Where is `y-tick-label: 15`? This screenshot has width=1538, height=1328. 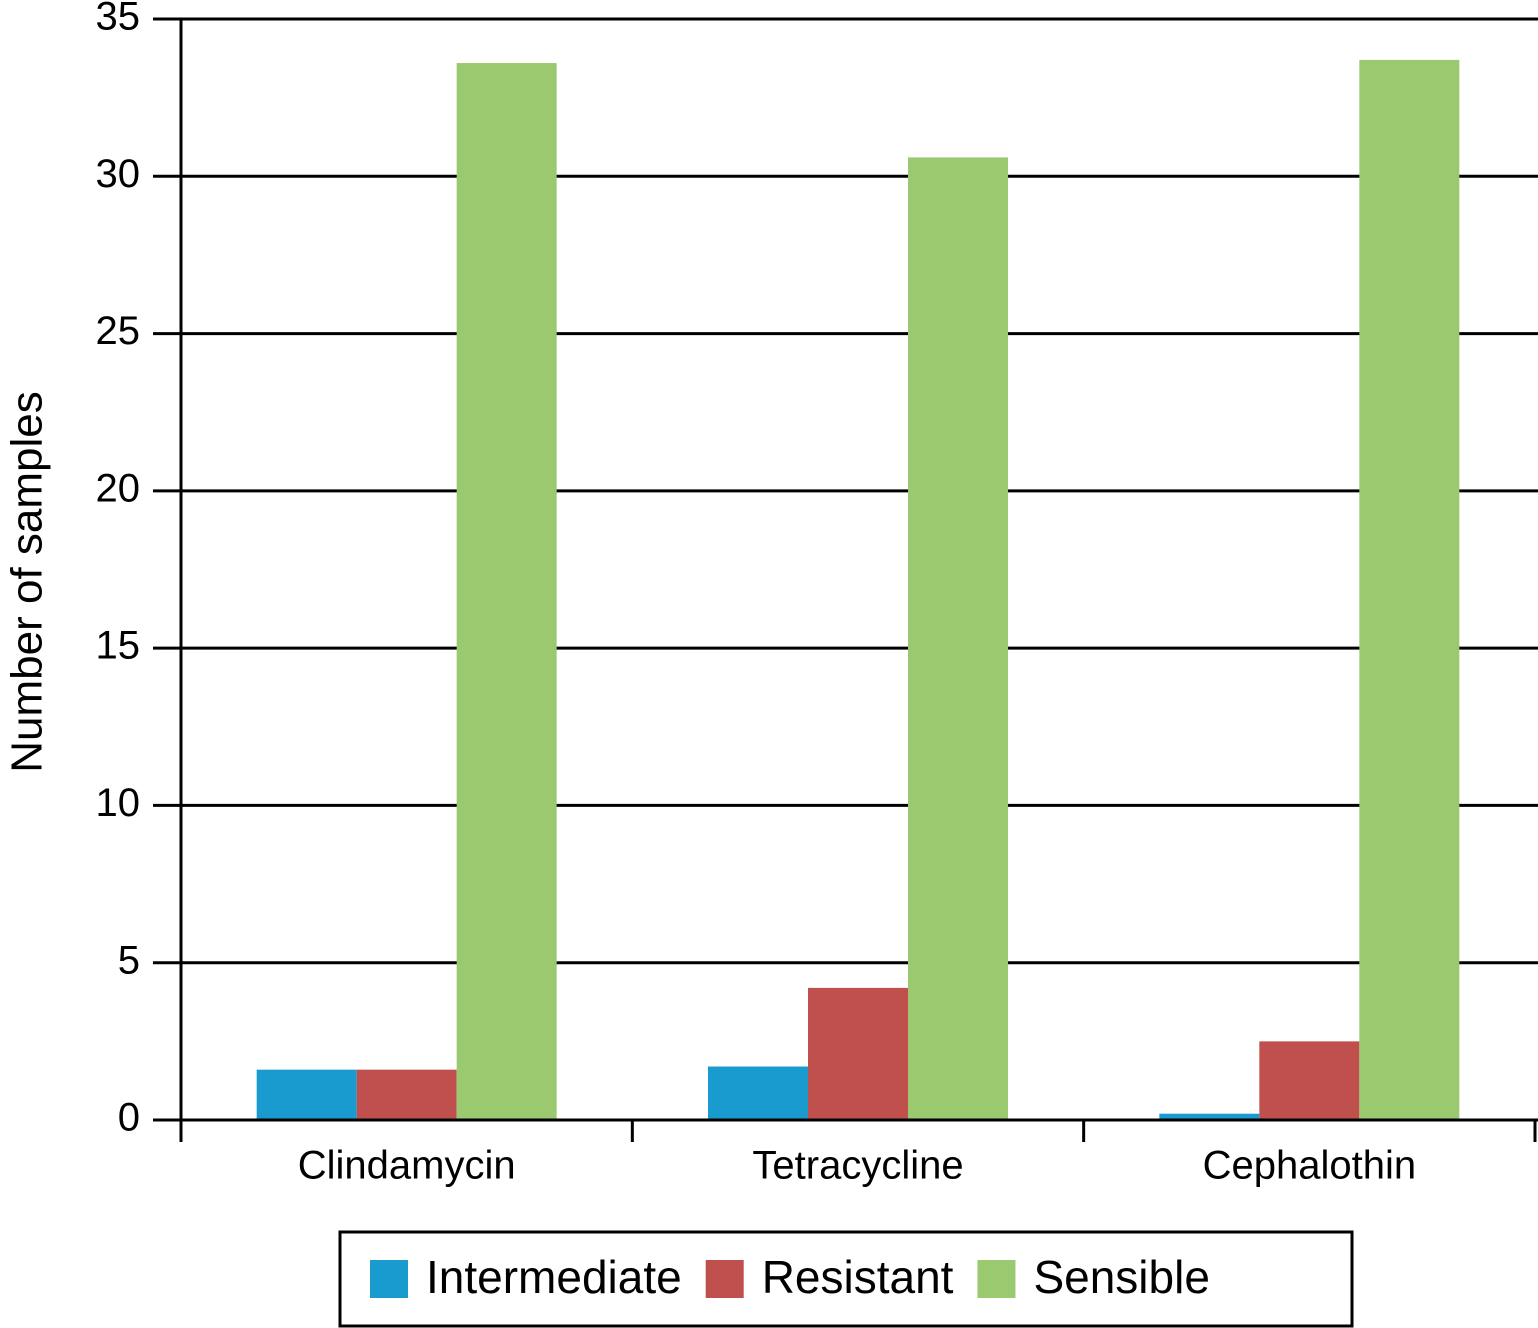
y-tick-label: 15 is located at coordinates (118, 646).